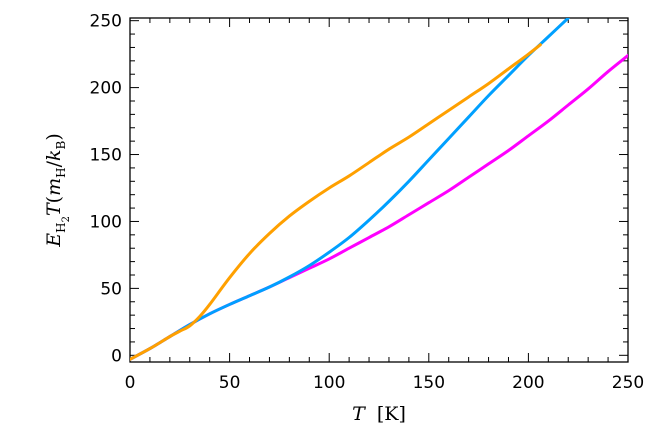 This screenshot has width=668, height=445. Describe the element at coordinates (230, 383) in the screenshot. I see `x-tick-label: 50` at that location.